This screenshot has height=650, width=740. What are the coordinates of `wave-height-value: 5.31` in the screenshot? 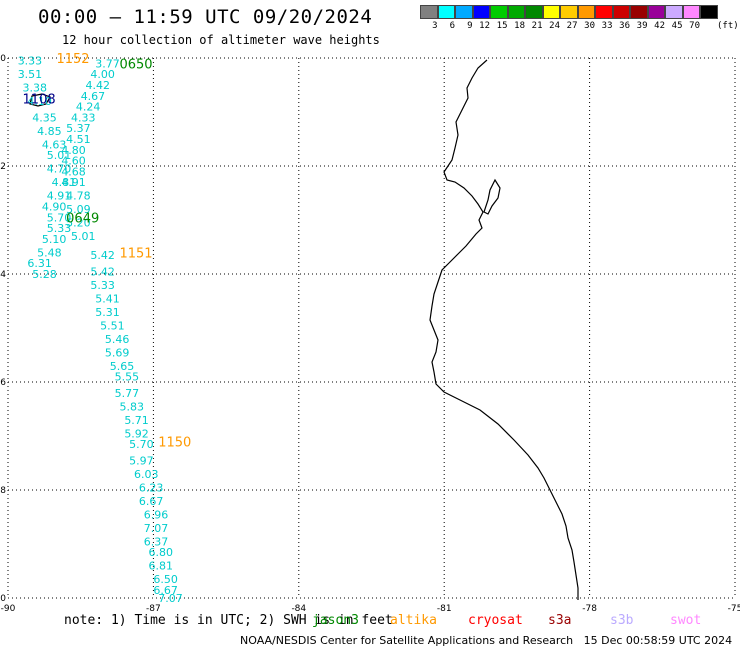 It's located at (107, 312).